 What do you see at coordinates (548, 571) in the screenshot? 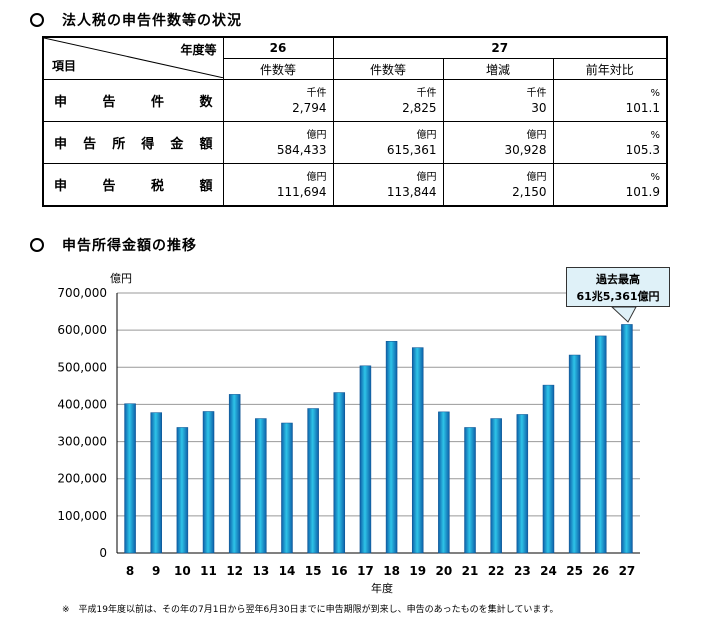
I see `x-tick-label: 24` at bounding box center [548, 571].